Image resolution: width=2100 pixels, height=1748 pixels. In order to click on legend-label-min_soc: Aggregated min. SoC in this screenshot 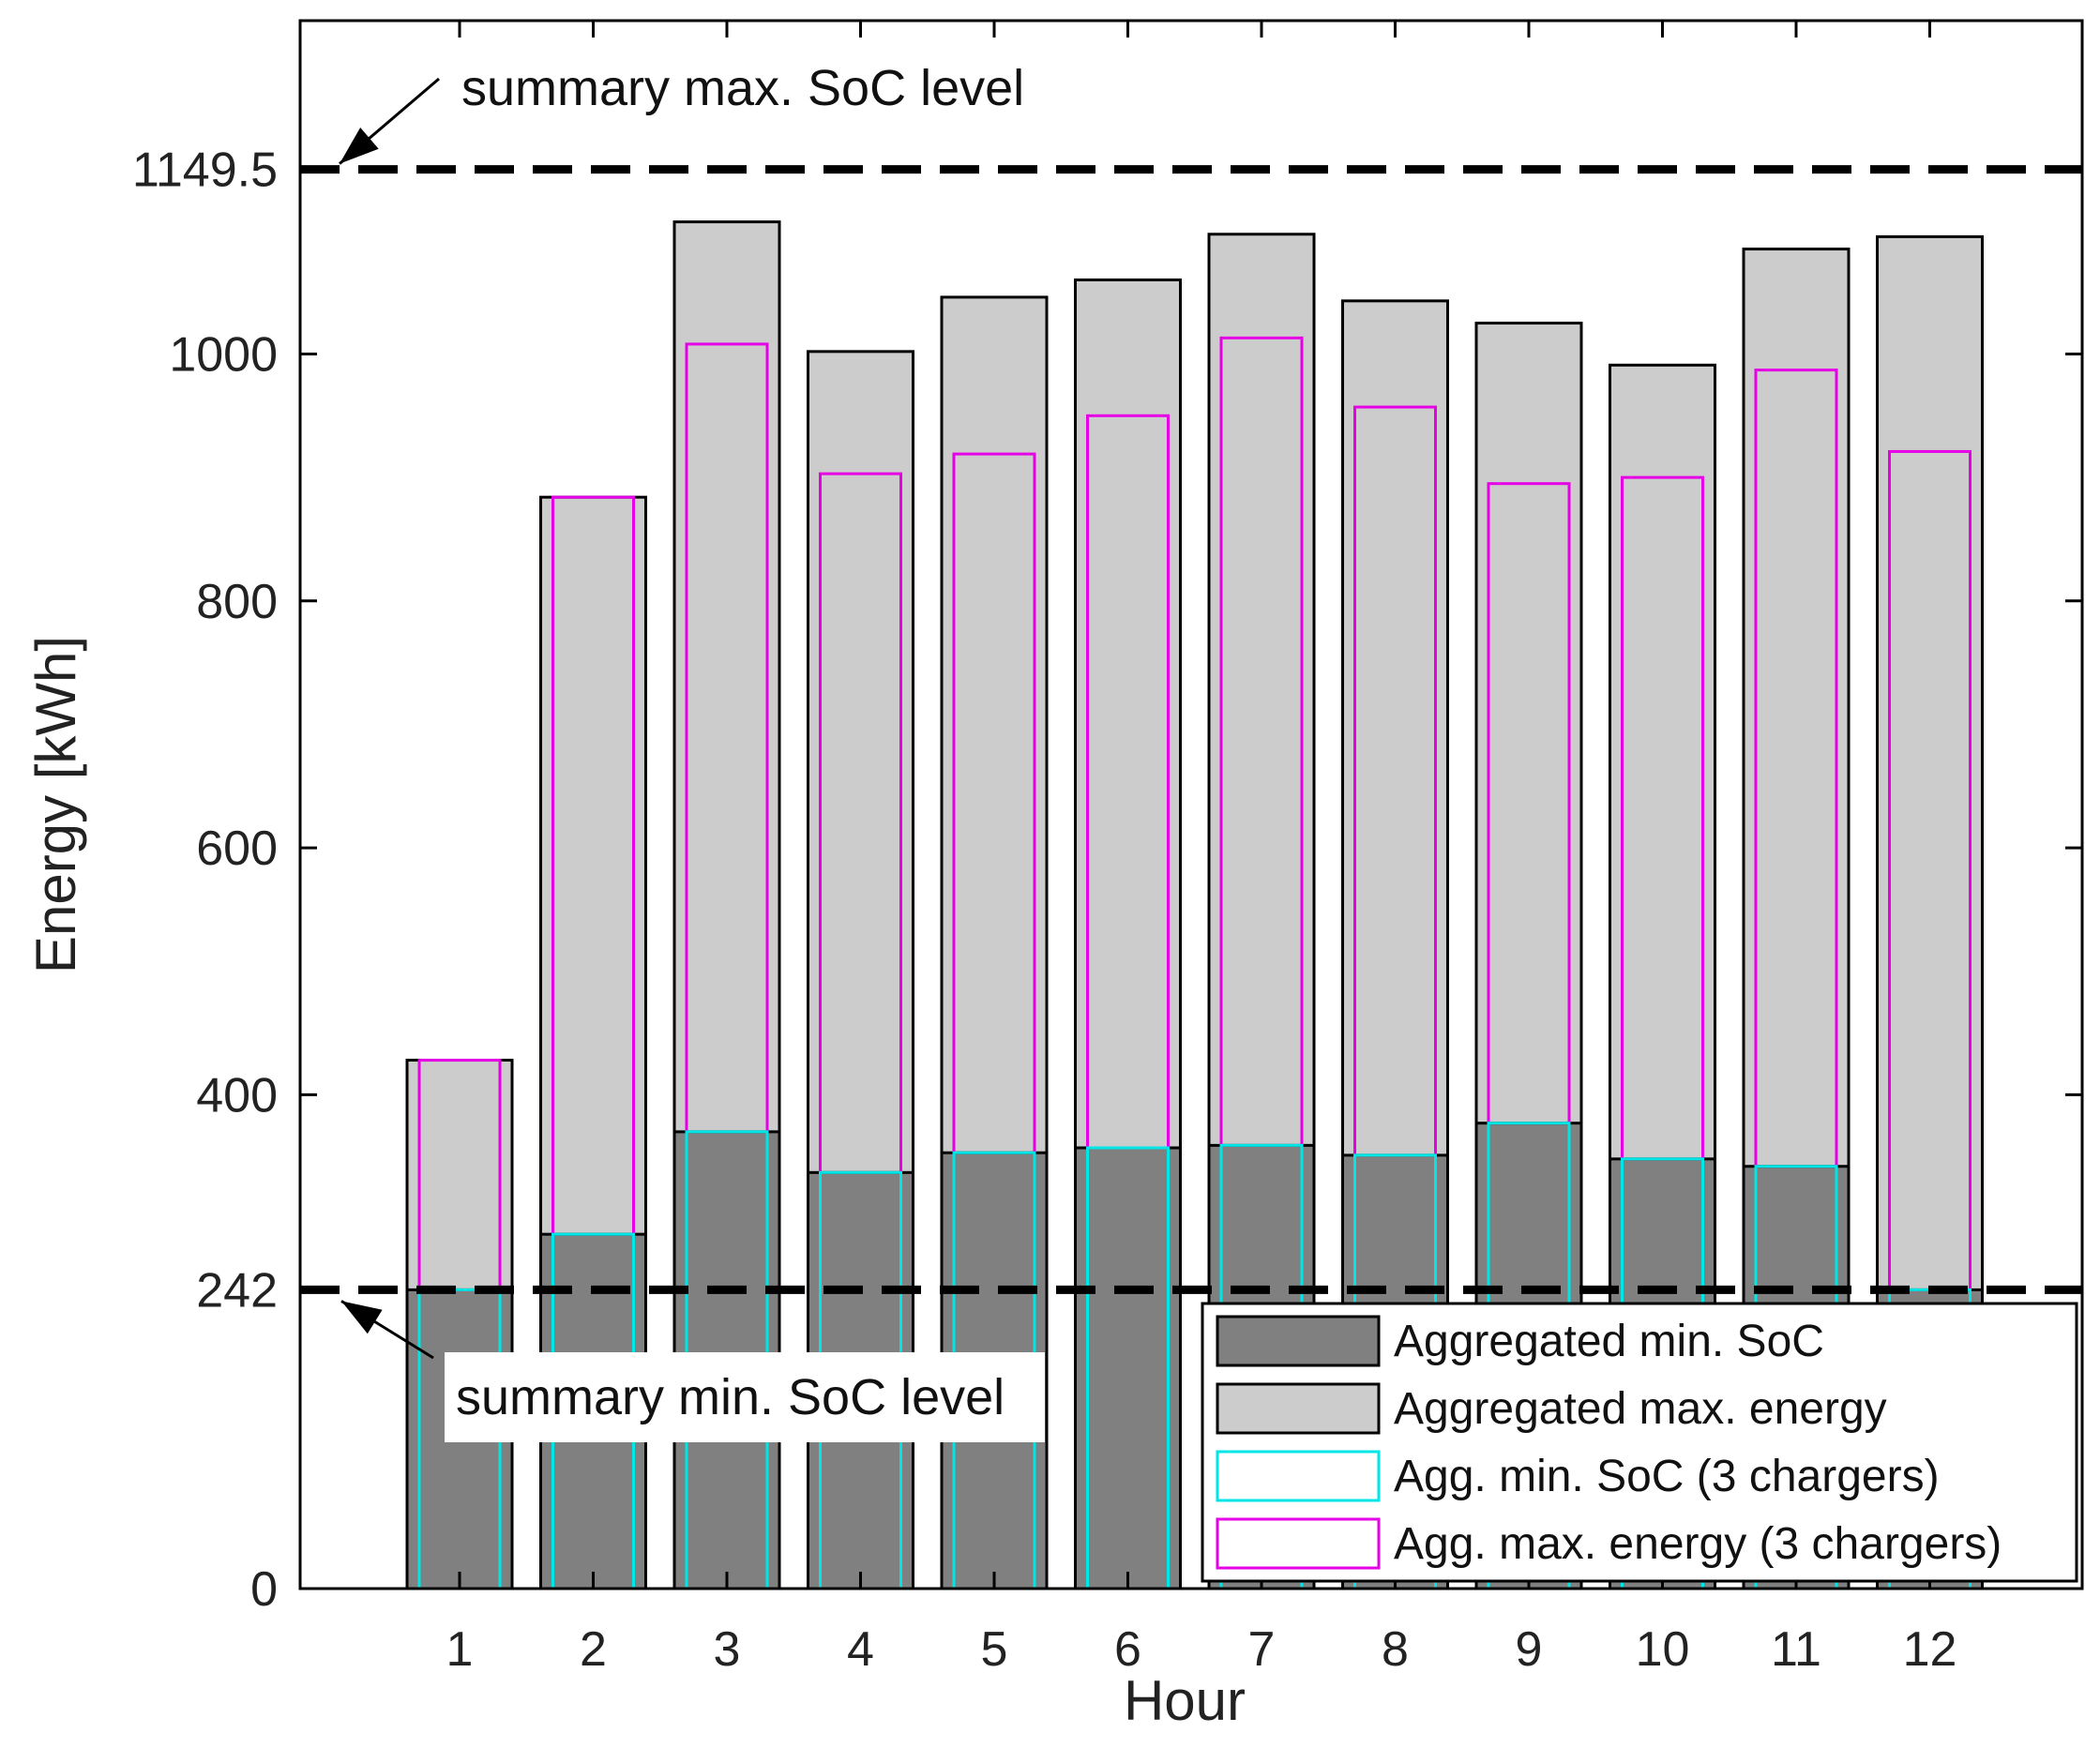, I will do `click(1609, 1341)`.